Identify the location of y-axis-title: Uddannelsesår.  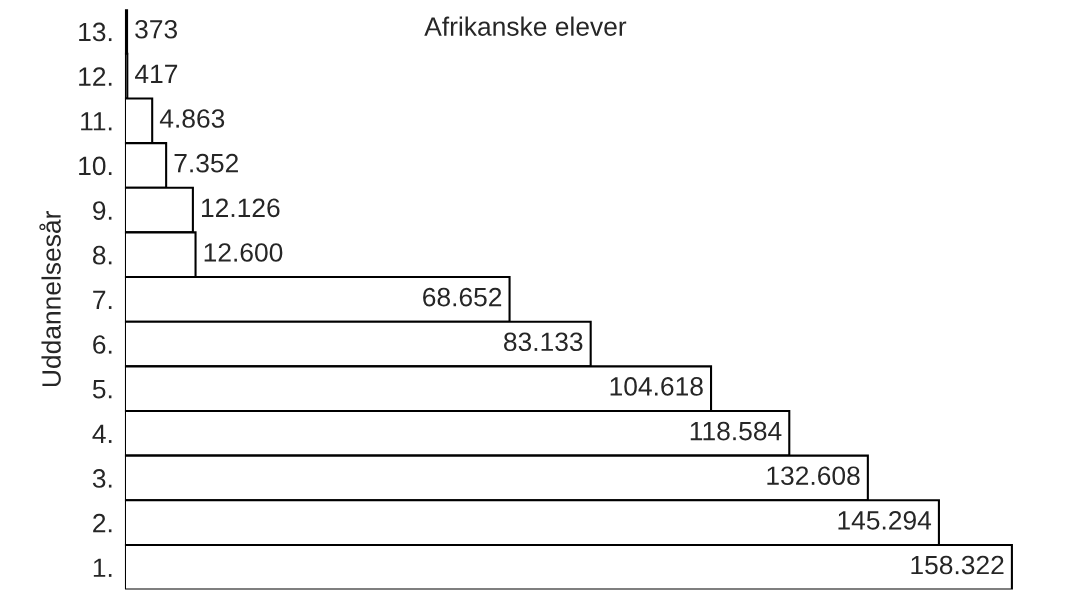
(50, 299).